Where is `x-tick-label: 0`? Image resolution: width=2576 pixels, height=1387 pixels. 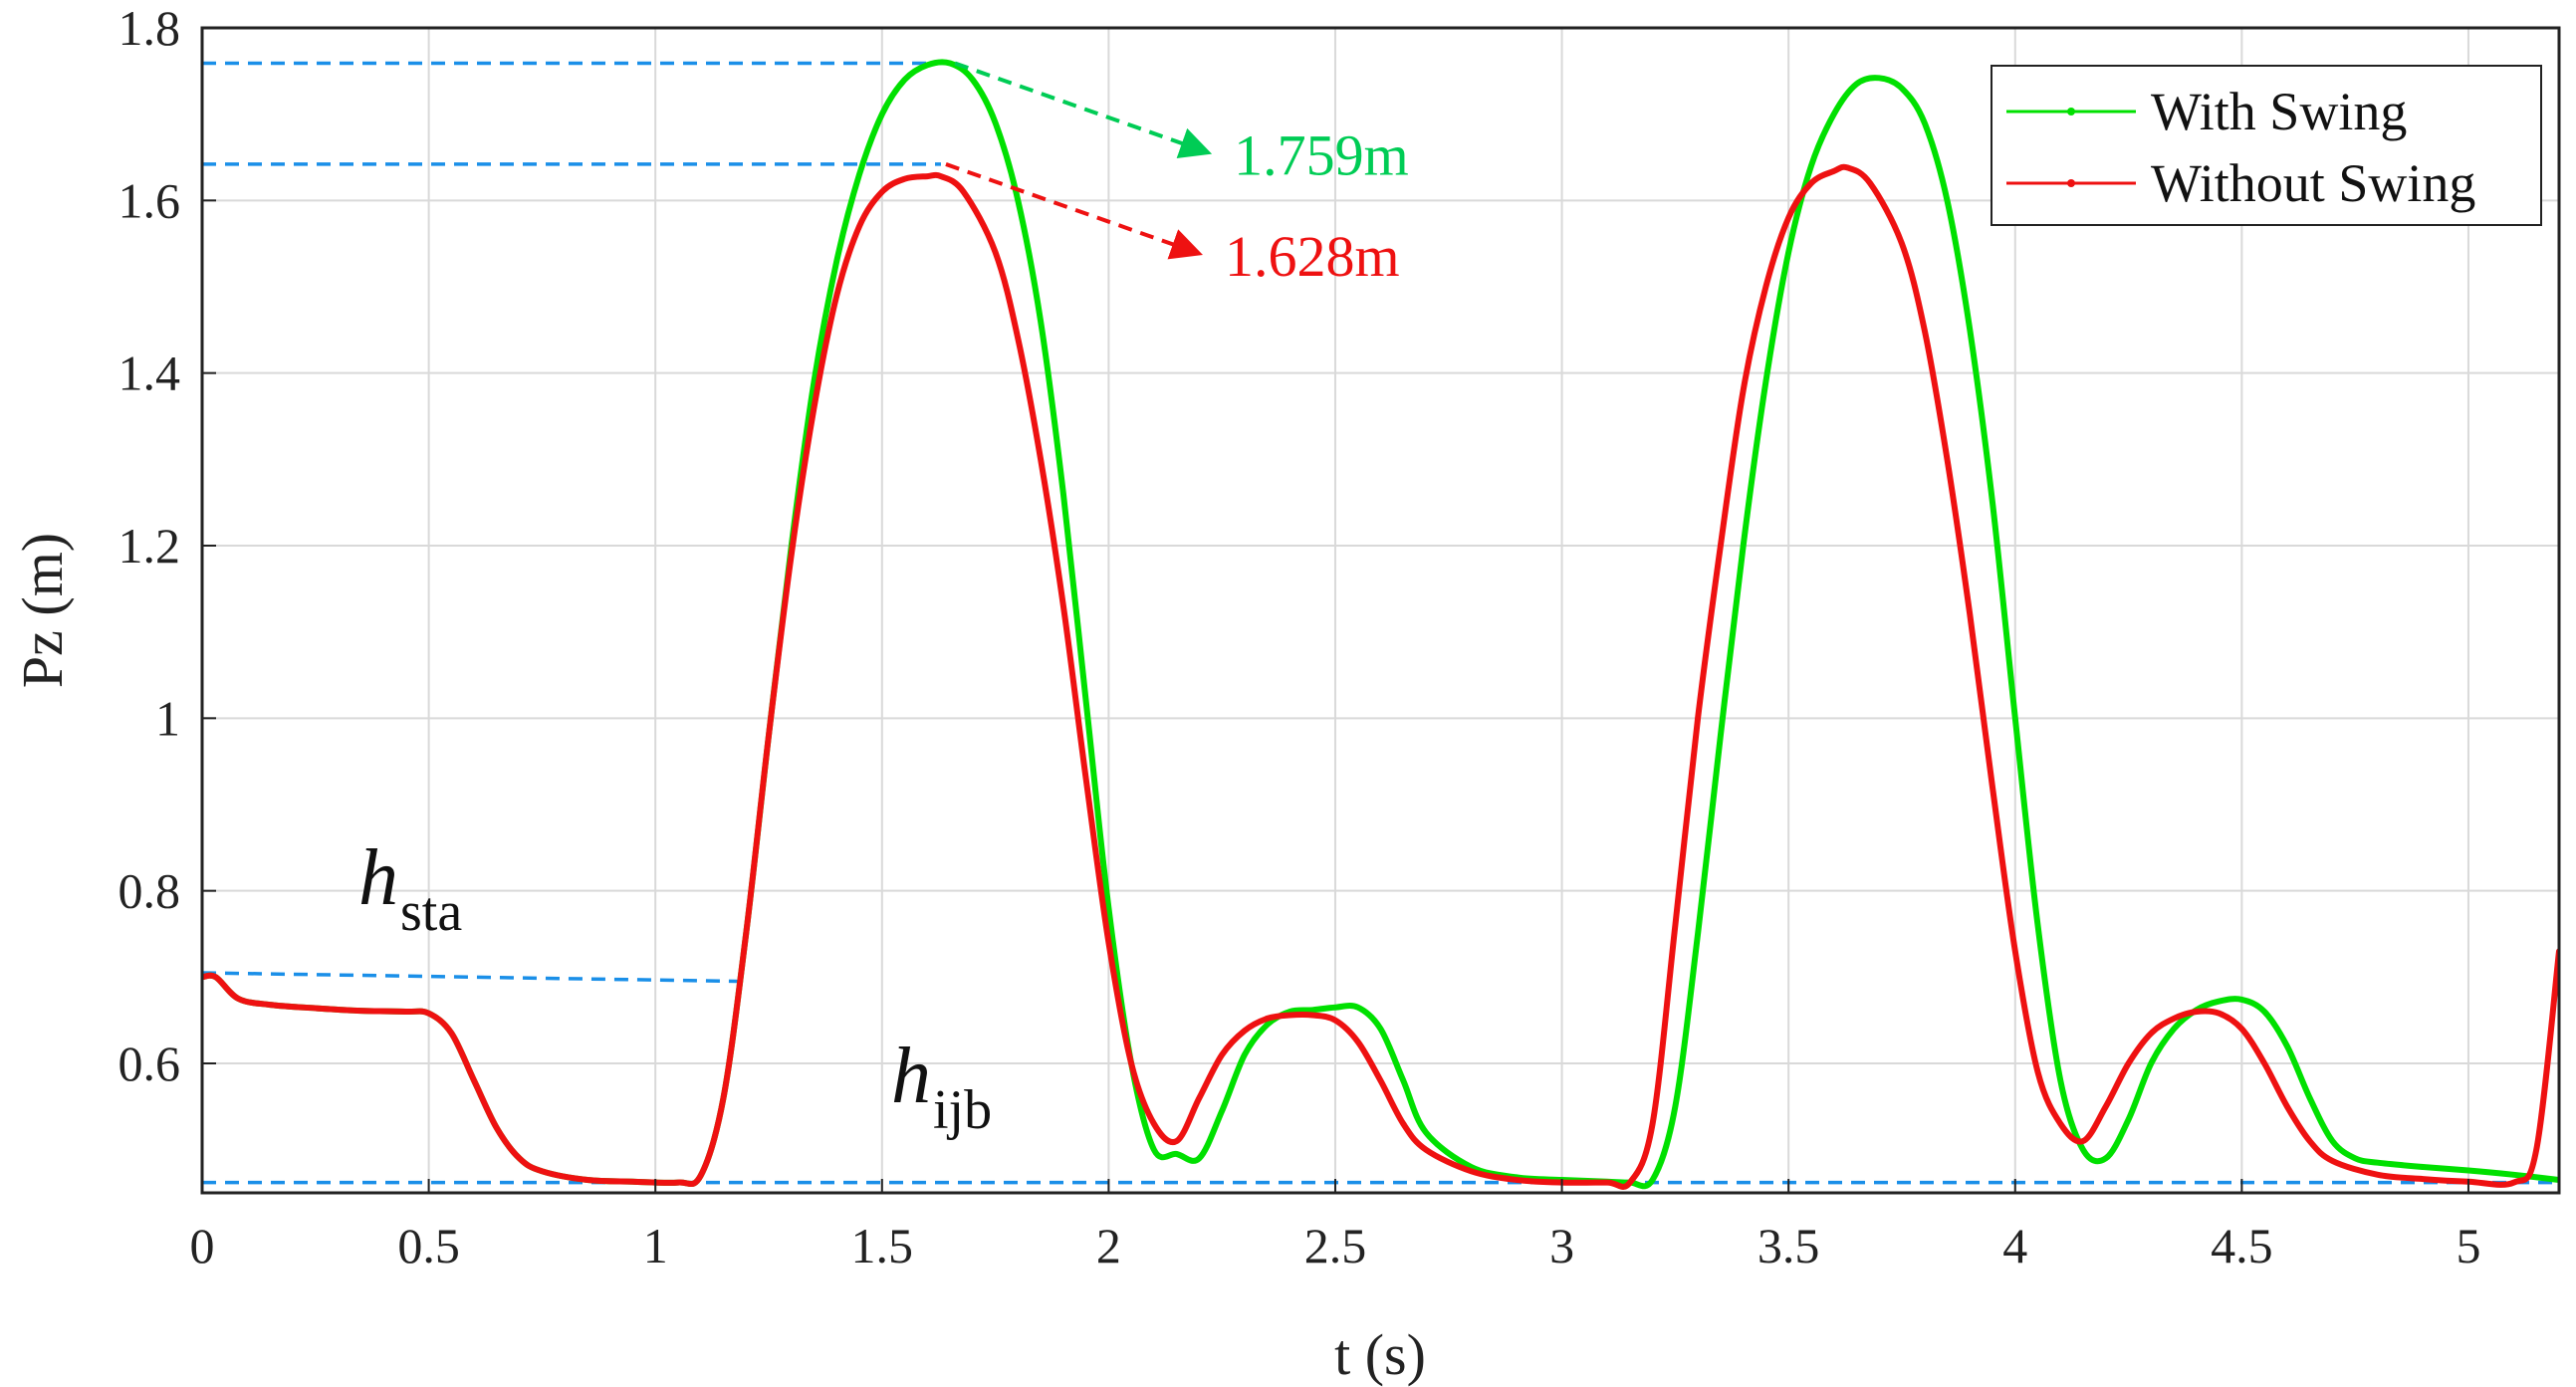 x-tick-label: 0 is located at coordinates (202, 1245).